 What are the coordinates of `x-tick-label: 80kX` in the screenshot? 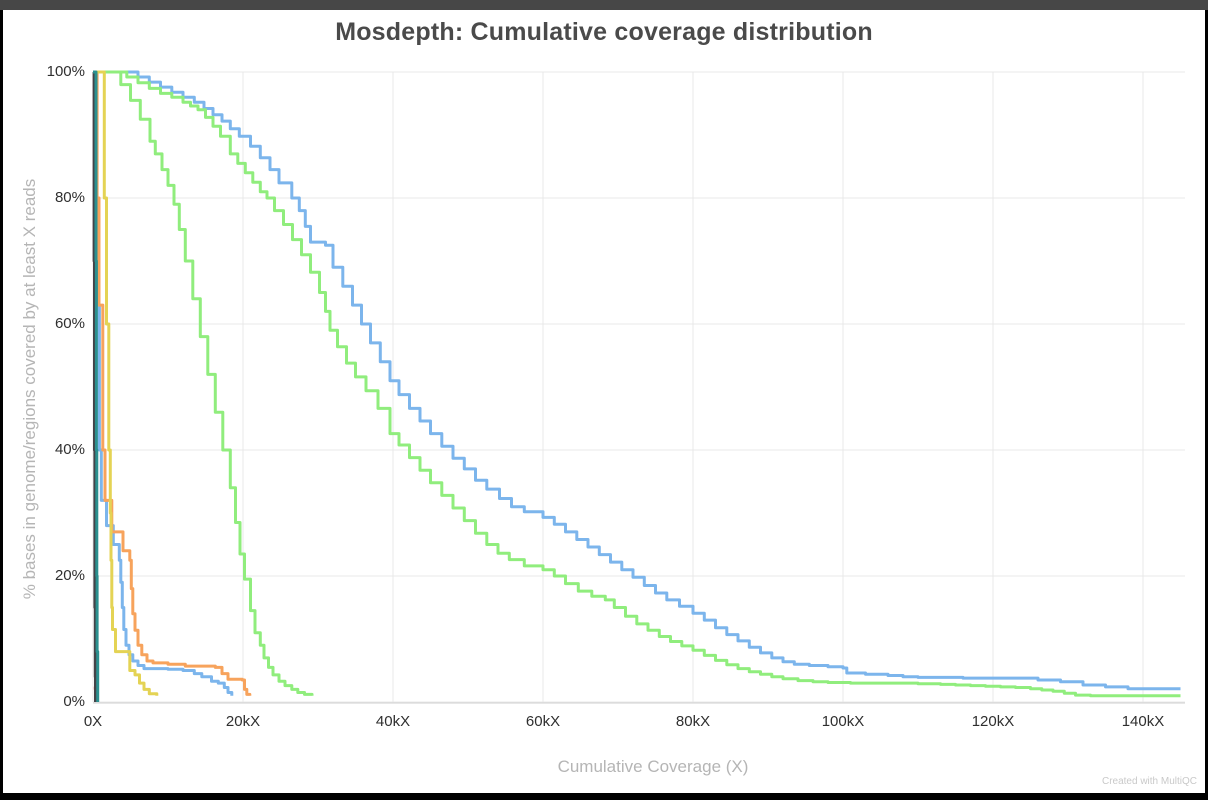 It's located at (693, 721).